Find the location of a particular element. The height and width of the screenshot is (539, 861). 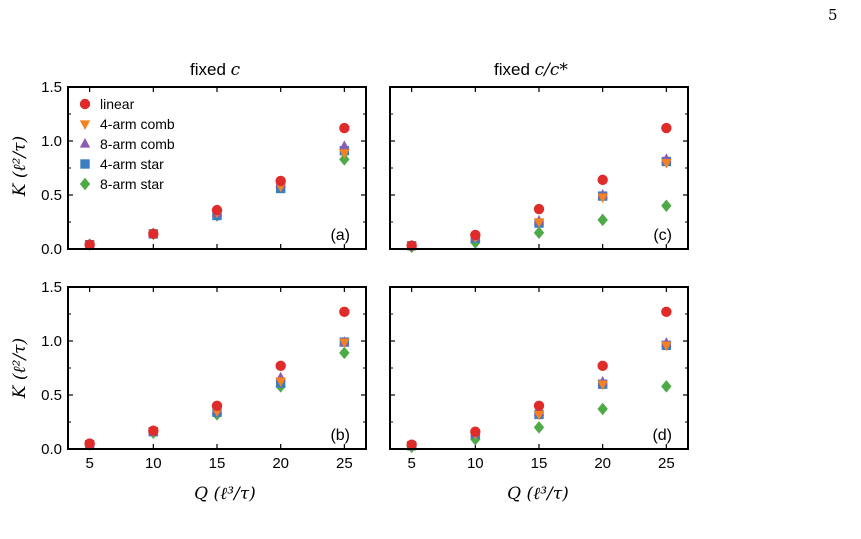

column-title-math: c/c* is located at coordinates (551, 70).